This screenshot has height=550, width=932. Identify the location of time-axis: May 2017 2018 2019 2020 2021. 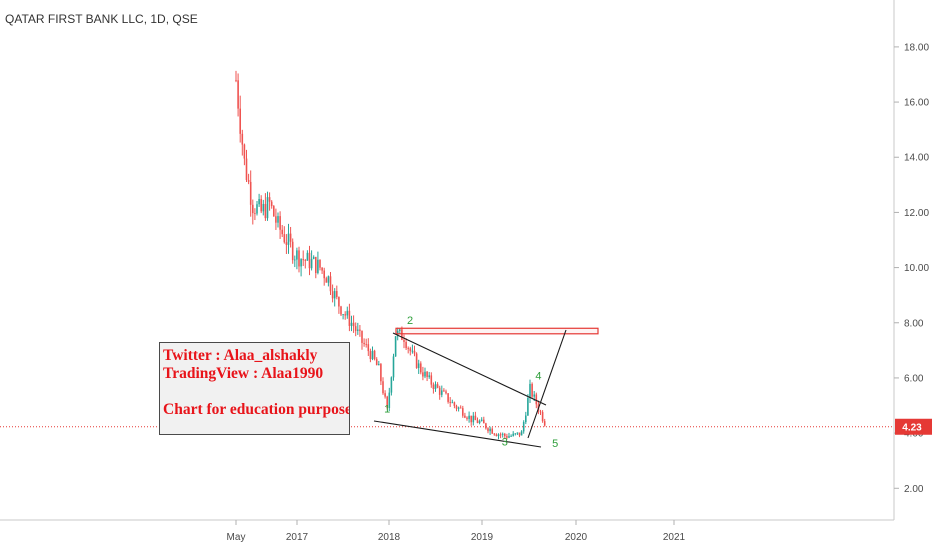
(456, 531).